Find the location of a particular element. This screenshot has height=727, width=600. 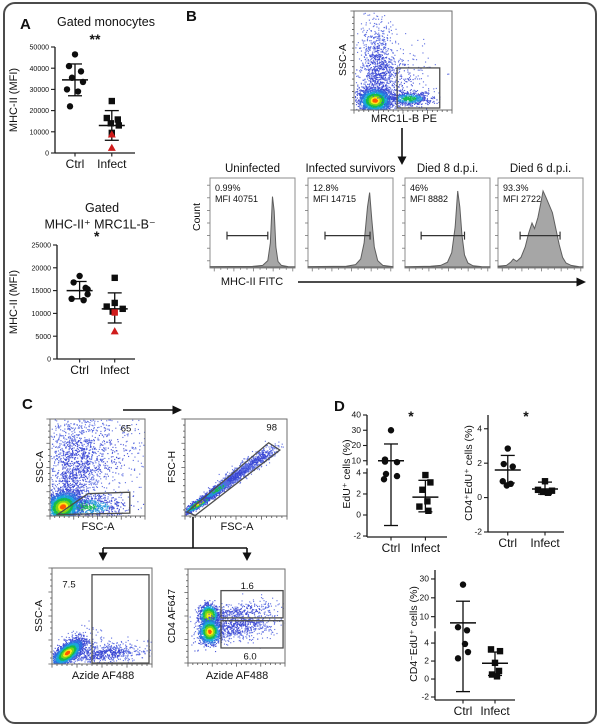

svg-text: MFI 2722 is located at coordinates (522, 199).